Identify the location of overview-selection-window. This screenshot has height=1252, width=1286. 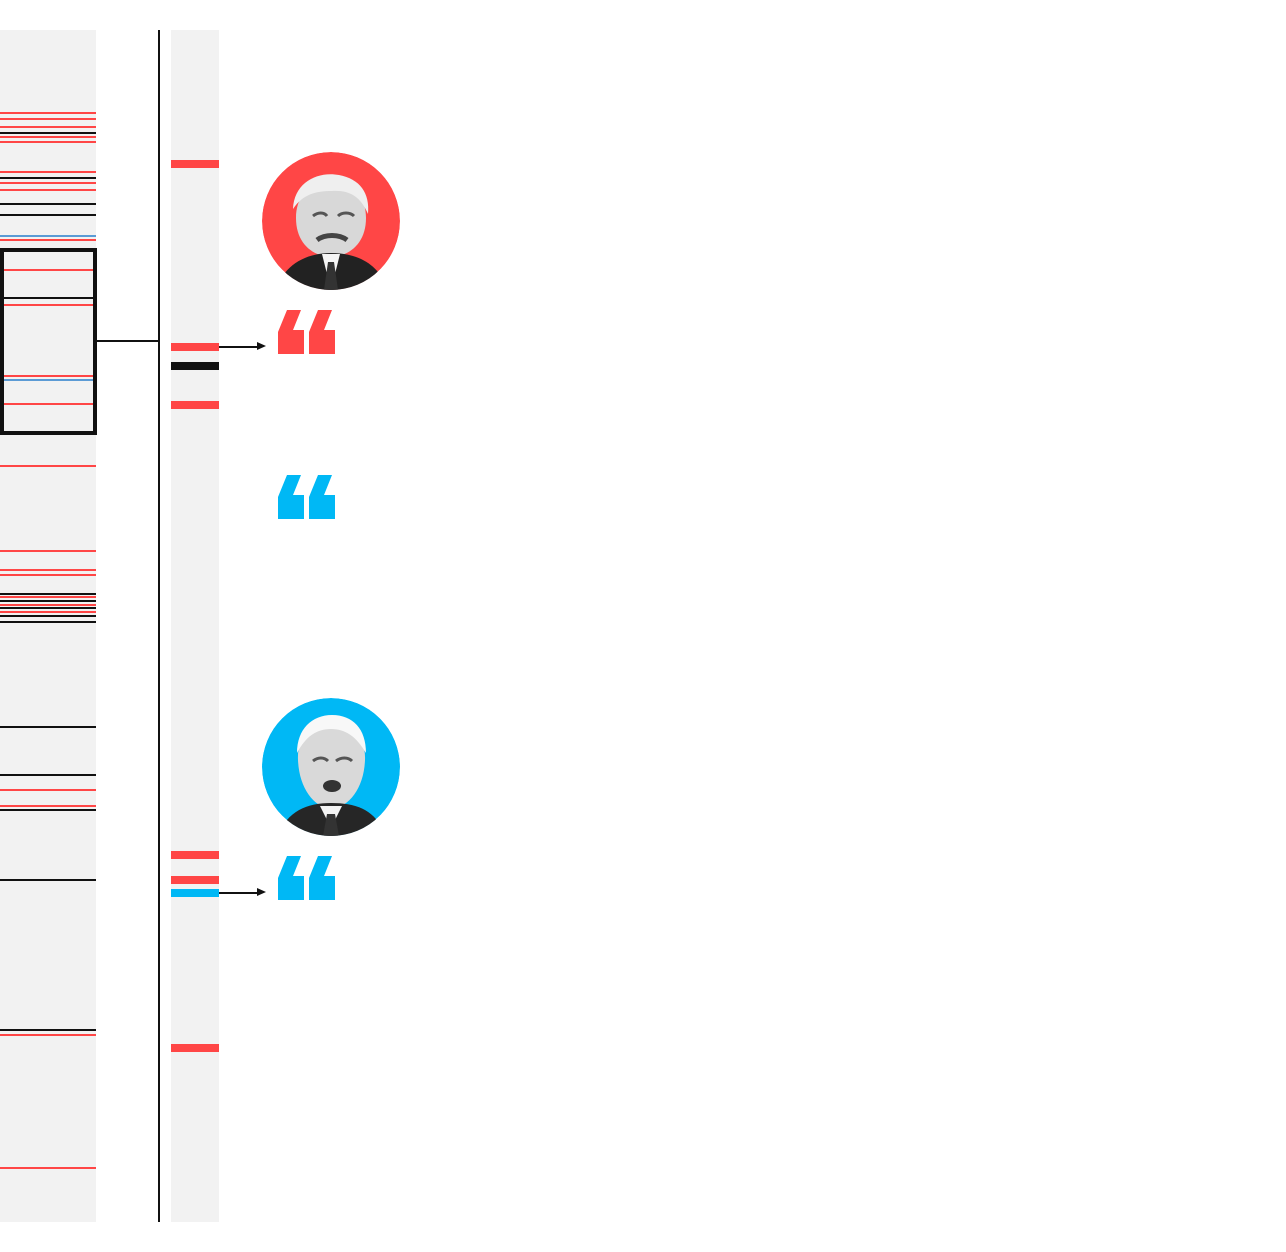
(48, 341).